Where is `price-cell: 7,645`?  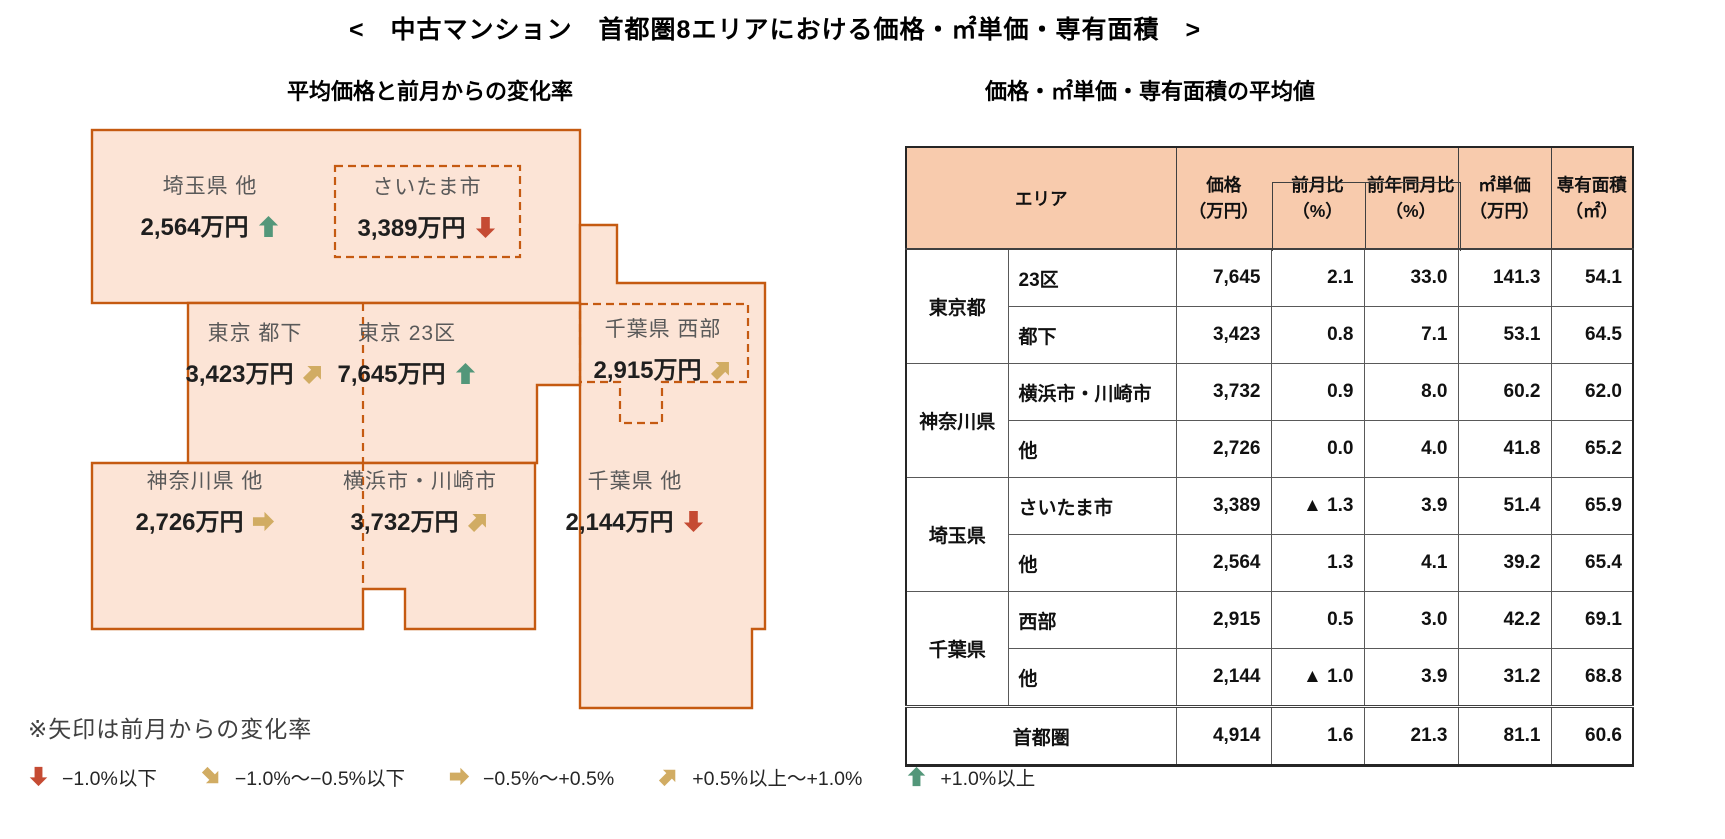
price-cell: 7,645 is located at coordinates (1223, 277).